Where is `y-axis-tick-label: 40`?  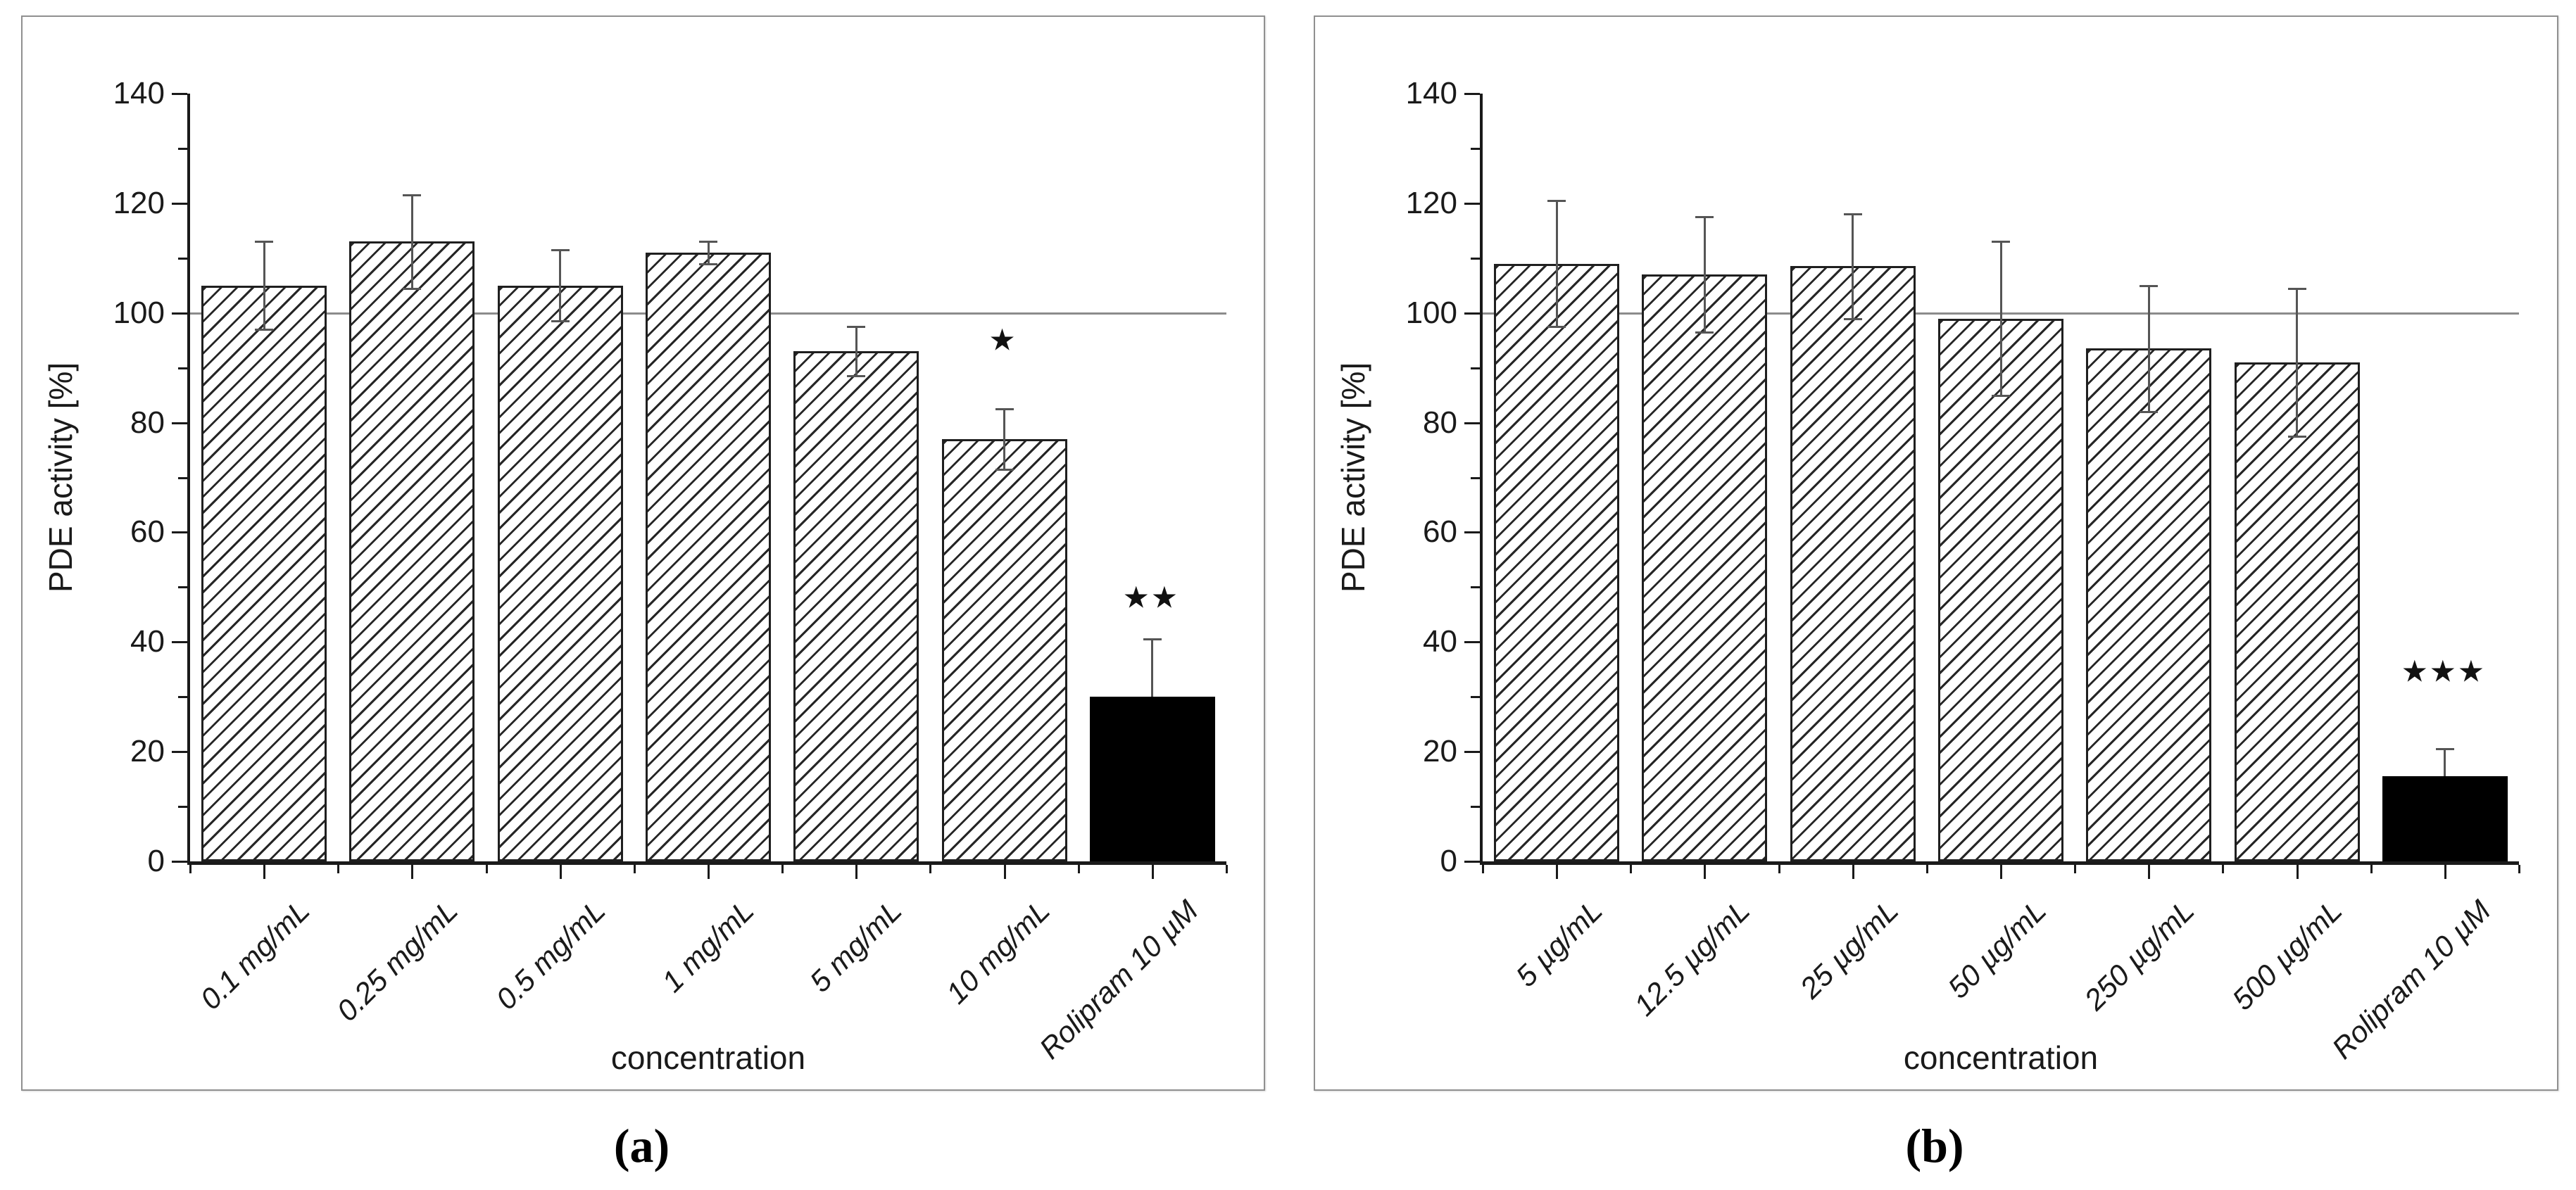 y-axis-tick-label: 40 is located at coordinates (148, 641).